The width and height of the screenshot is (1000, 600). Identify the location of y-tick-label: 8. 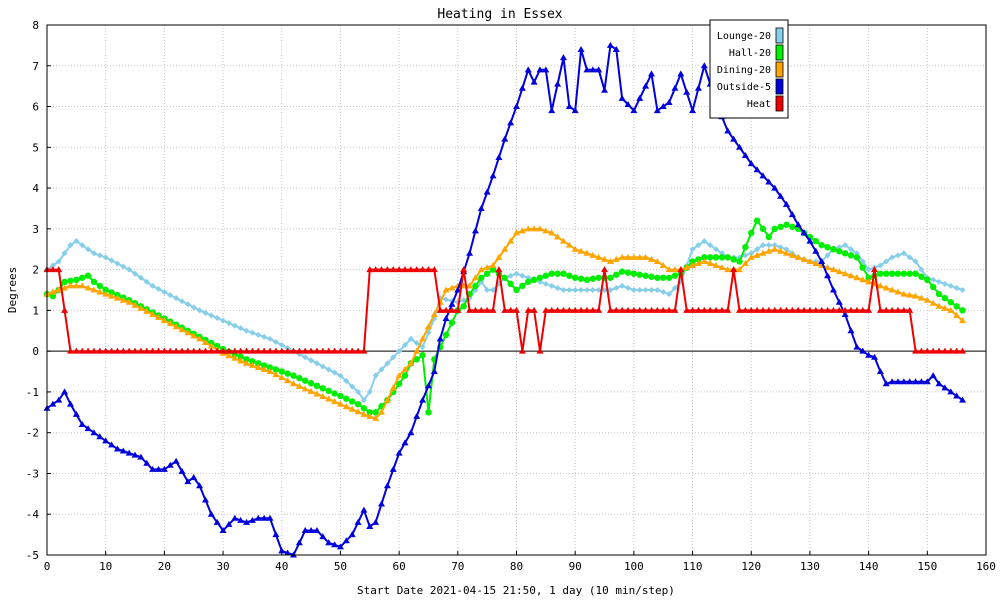
(35, 25).